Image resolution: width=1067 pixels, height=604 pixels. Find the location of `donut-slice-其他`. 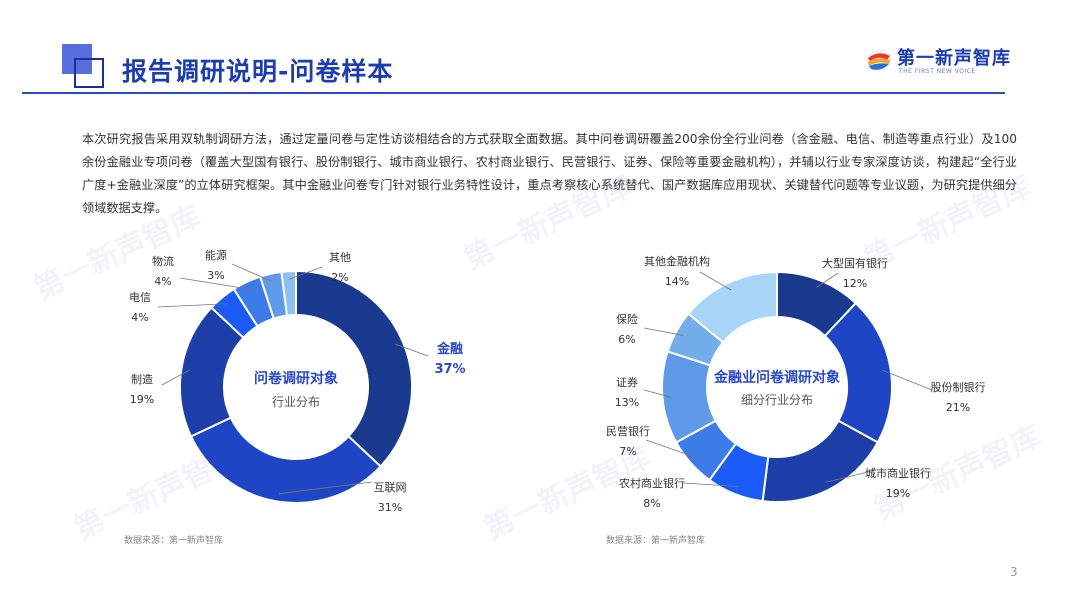

donut-slice-其他 is located at coordinates (288, 293).